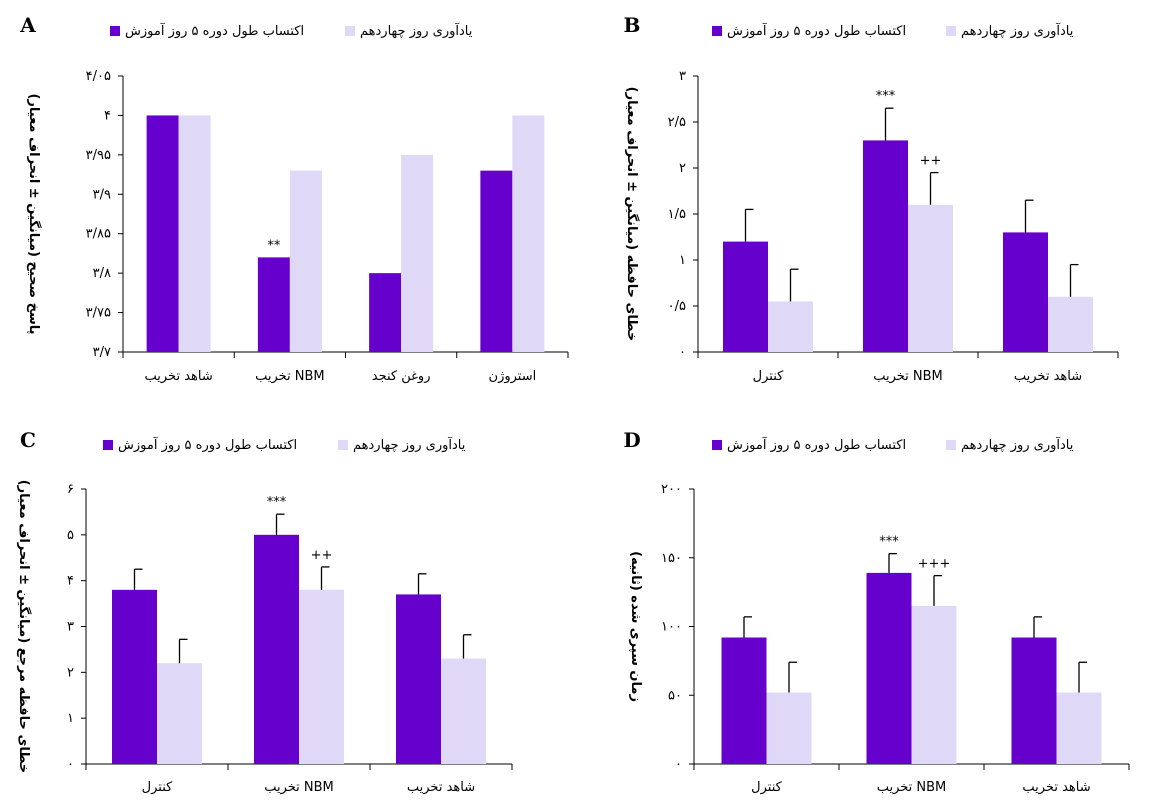 This screenshot has width=1155, height=803. What do you see at coordinates (98, 313) in the screenshot?
I see `y-tick-label: ۳/۷۵` at bounding box center [98, 313].